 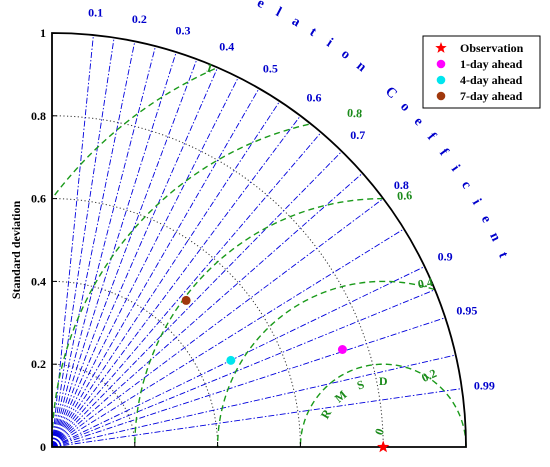 What do you see at coordinates (278, 13) in the screenshot?
I see `correlation-label-char: l` at bounding box center [278, 13].